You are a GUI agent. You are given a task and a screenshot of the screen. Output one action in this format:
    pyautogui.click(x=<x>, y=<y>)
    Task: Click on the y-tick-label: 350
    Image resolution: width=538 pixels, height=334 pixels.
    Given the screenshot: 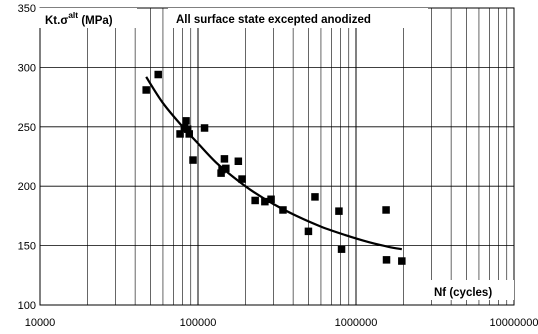 What is the action you would take?
    pyautogui.click(x=27, y=9)
    